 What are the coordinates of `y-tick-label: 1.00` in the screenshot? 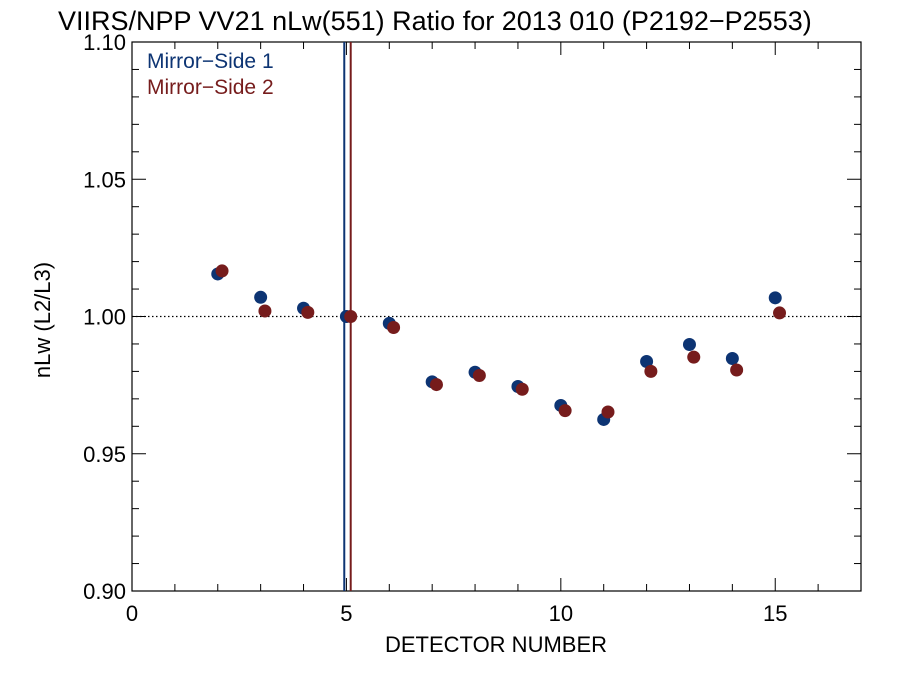 It's located at (104, 317).